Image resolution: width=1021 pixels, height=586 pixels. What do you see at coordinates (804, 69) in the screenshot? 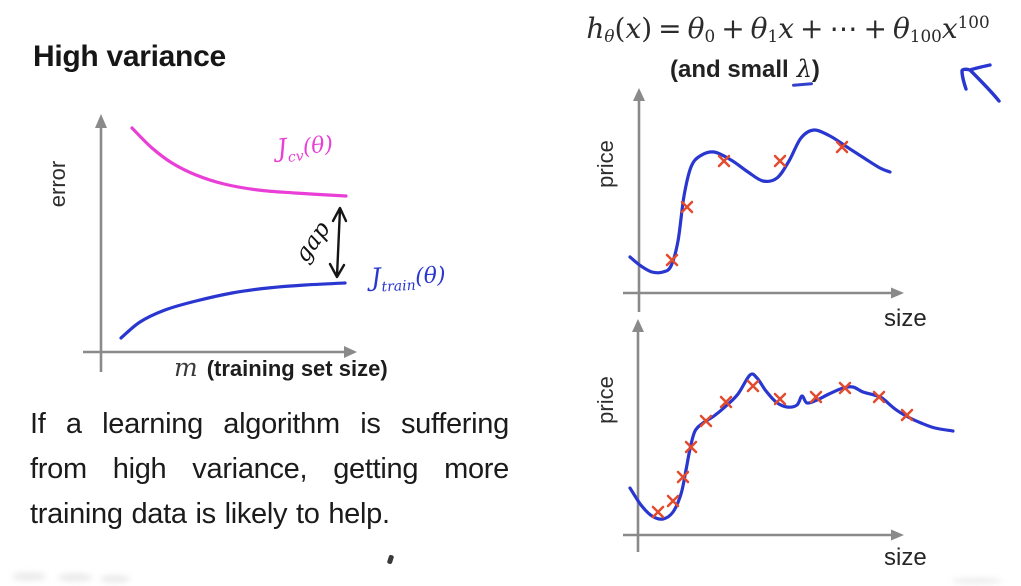
I see `lambda-symbol: λ` at bounding box center [804, 69].